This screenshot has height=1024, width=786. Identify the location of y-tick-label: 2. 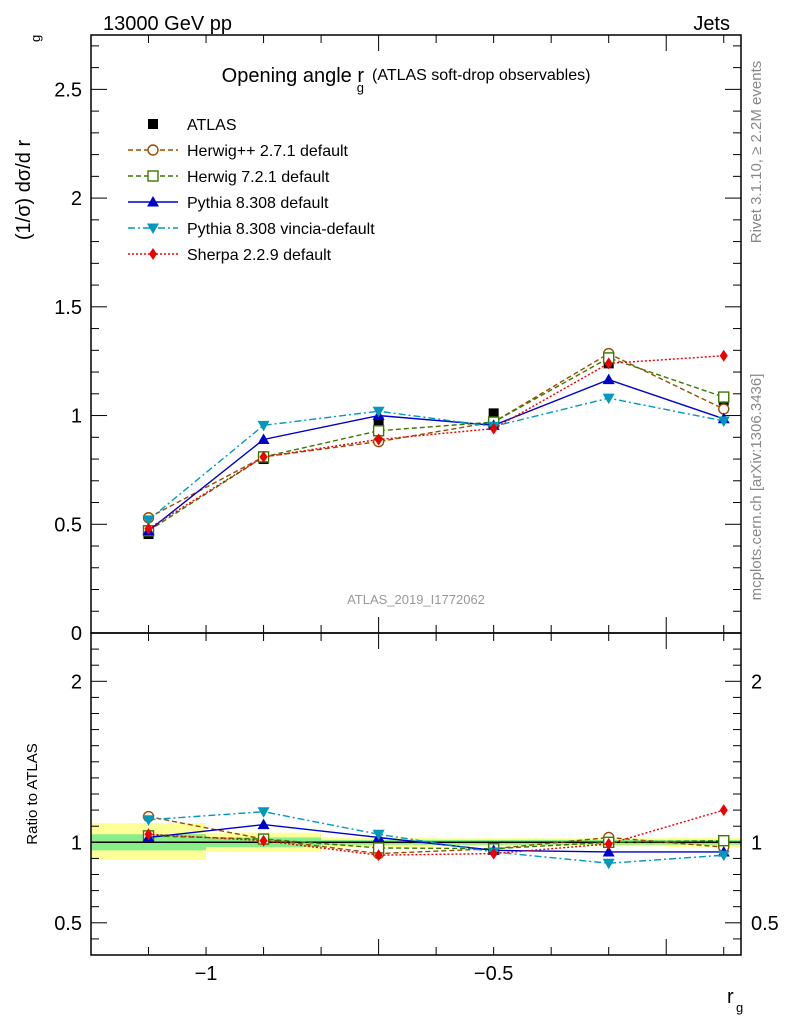
(76, 199).